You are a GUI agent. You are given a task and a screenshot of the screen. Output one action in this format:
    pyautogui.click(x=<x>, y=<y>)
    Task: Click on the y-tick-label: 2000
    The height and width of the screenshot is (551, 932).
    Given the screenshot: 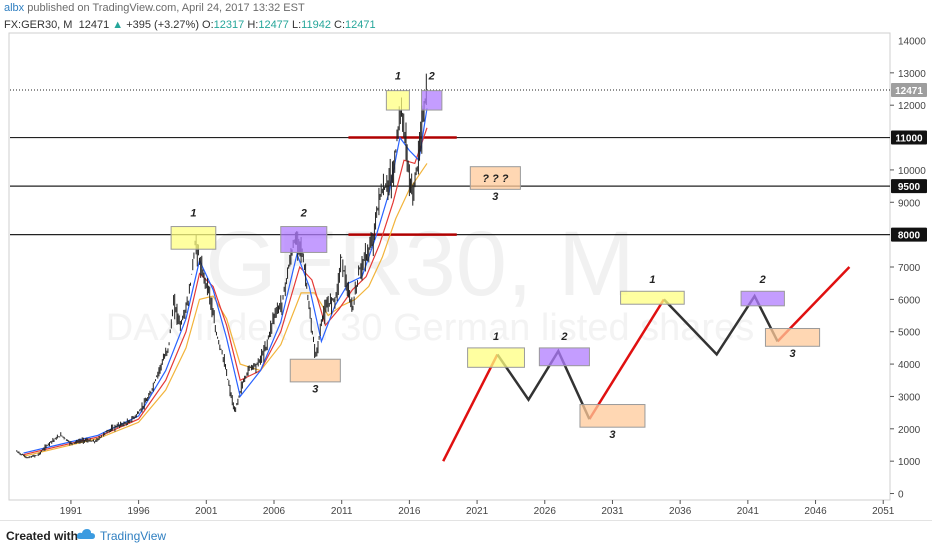 What is the action you would take?
    pyautogui.click(x=909, y=430)
    